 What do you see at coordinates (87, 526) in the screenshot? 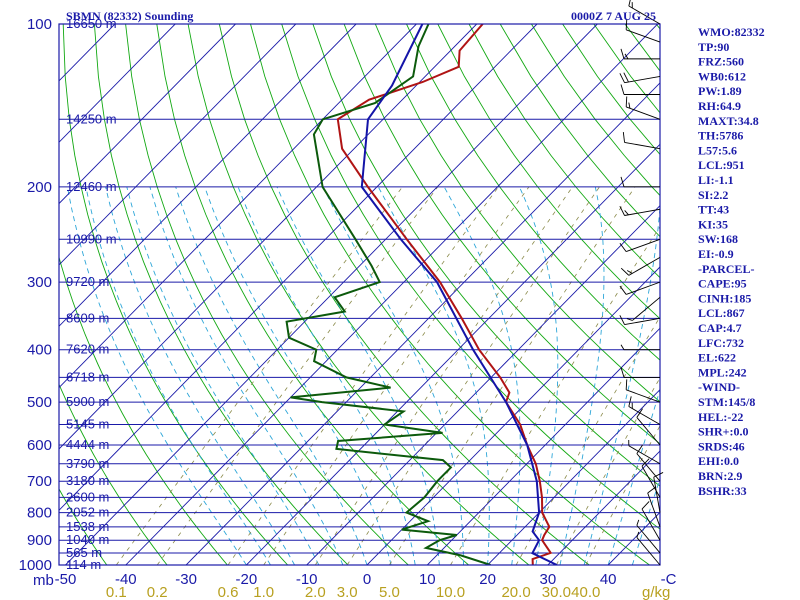
I see `height-label: 1538 m` at bounding box center [87, 526].